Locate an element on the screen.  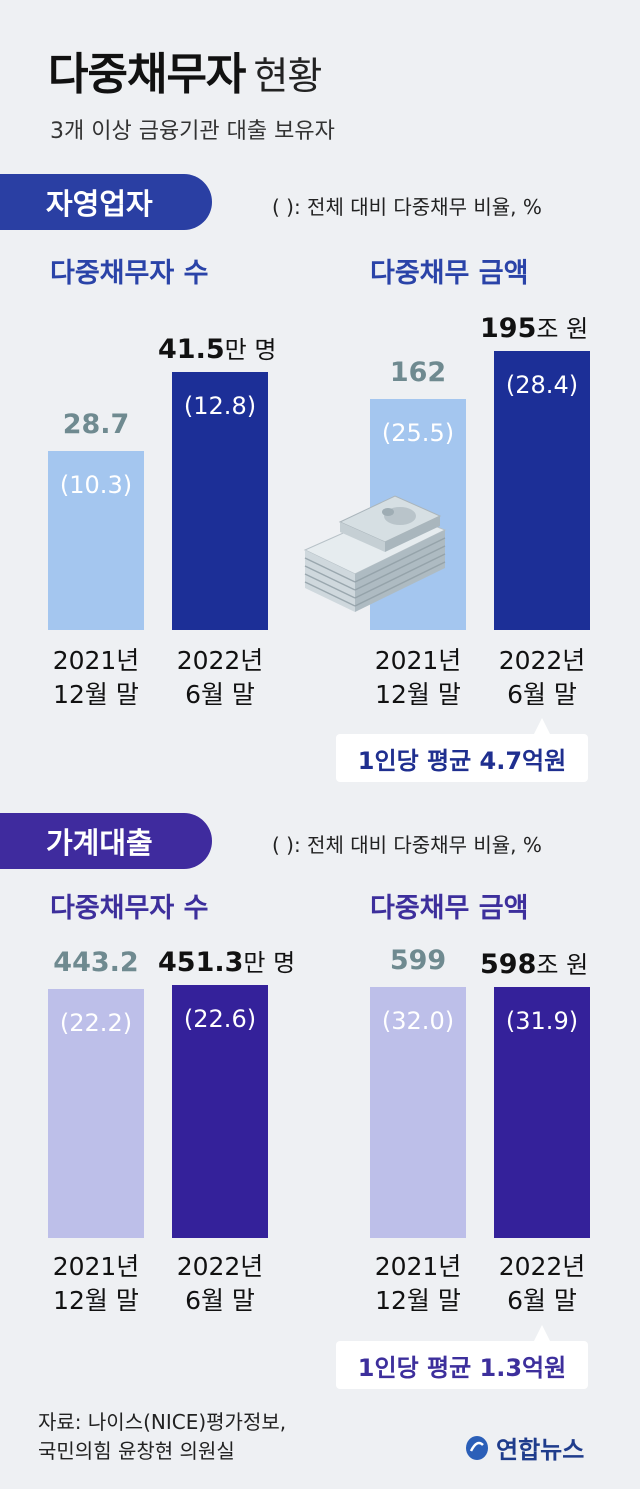
bar-ratio-label: (22.2) is located at coordinates (96, 1023).